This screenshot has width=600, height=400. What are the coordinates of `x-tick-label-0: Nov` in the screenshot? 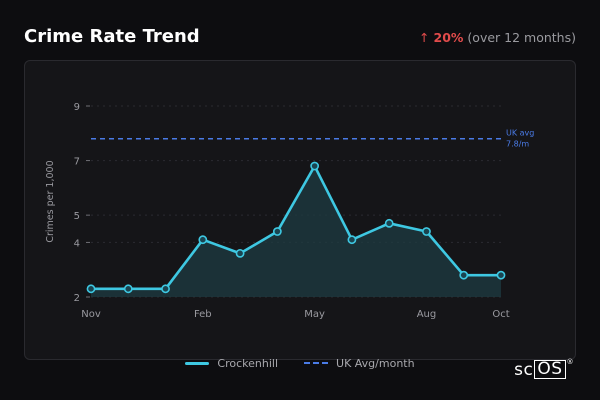 It's located at (91, 314).